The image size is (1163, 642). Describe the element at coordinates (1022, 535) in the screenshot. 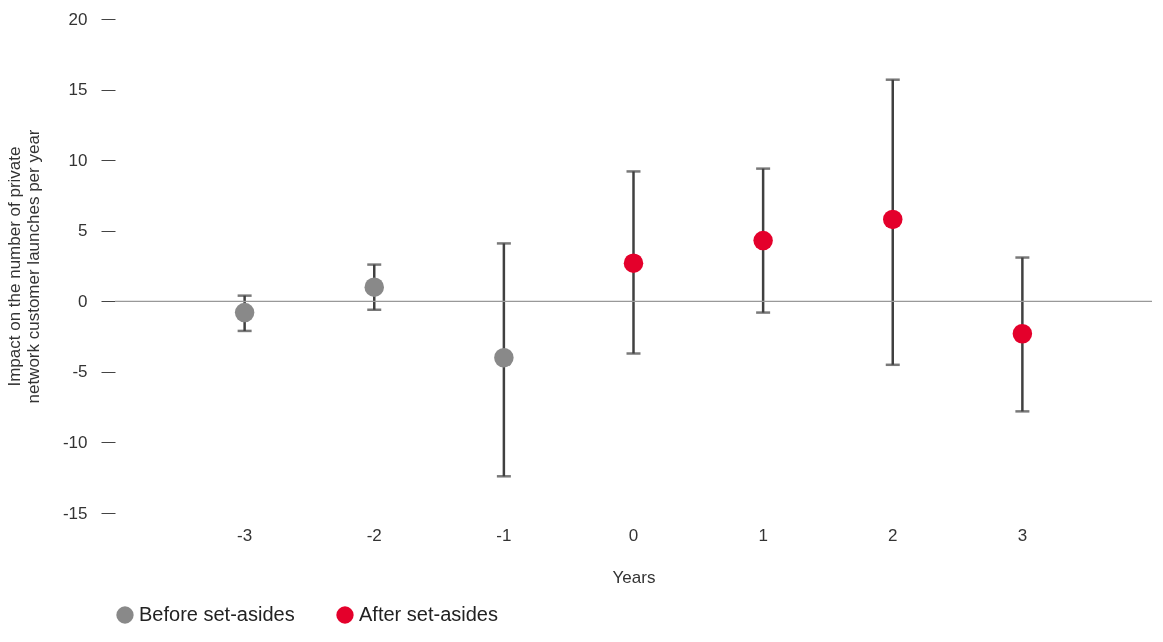

I see `x-tick-label: 3` at that location.